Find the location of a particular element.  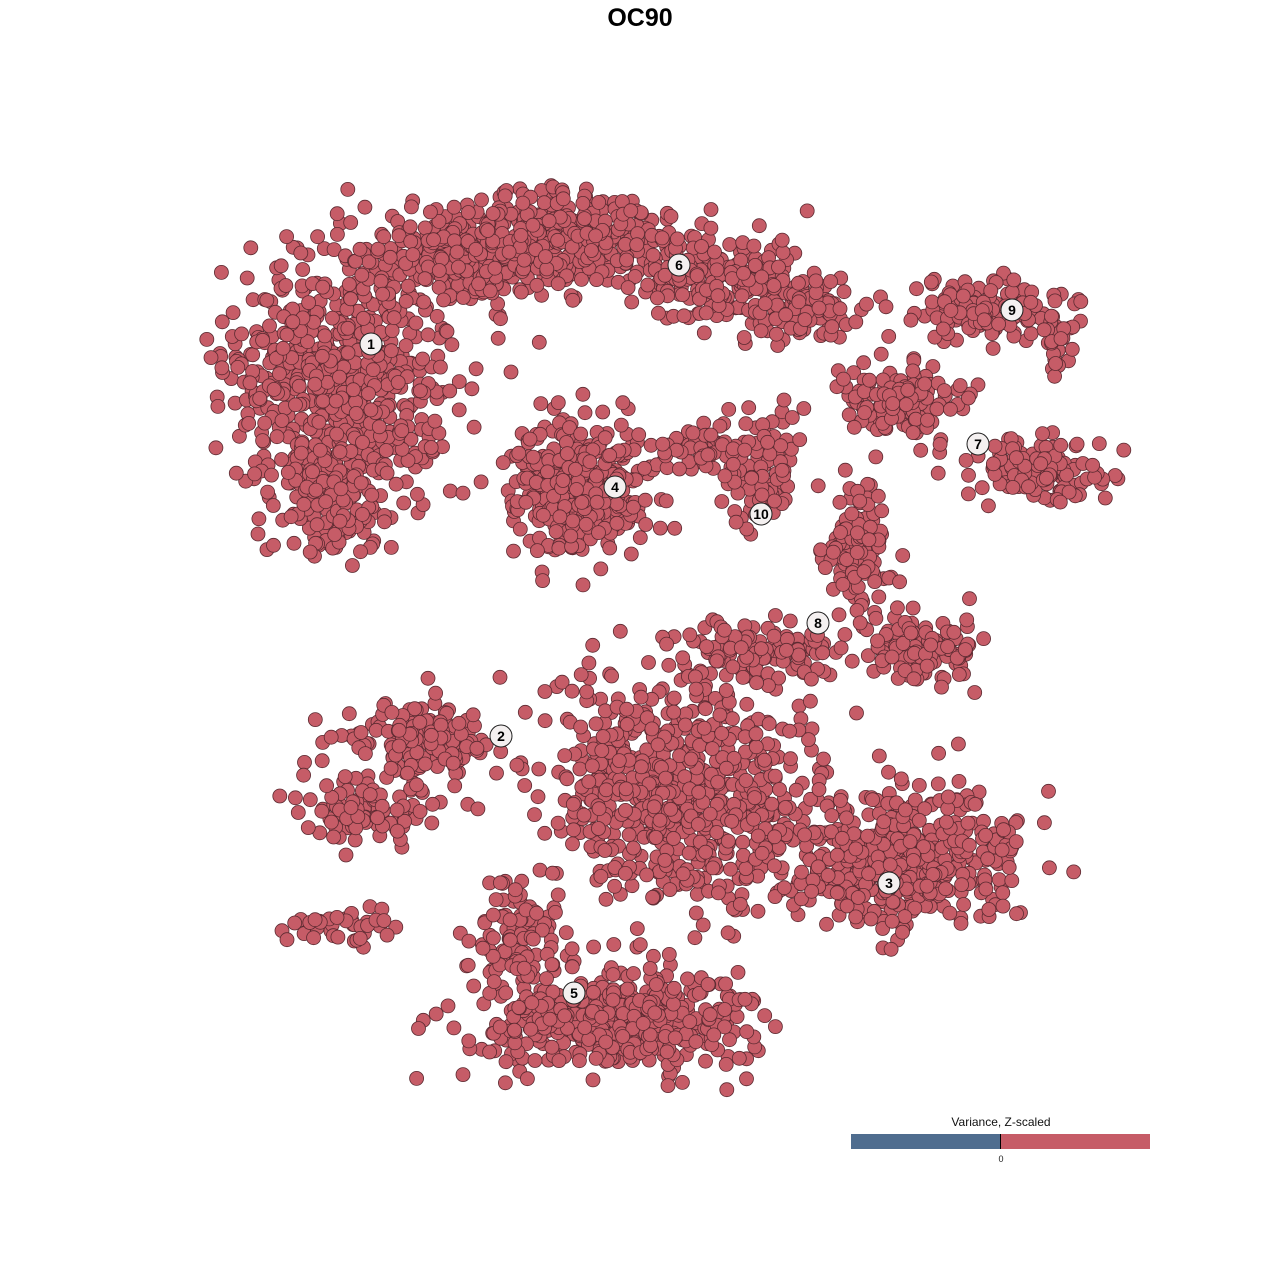

chart-title: OC90 is located at coordinates (640, 18).